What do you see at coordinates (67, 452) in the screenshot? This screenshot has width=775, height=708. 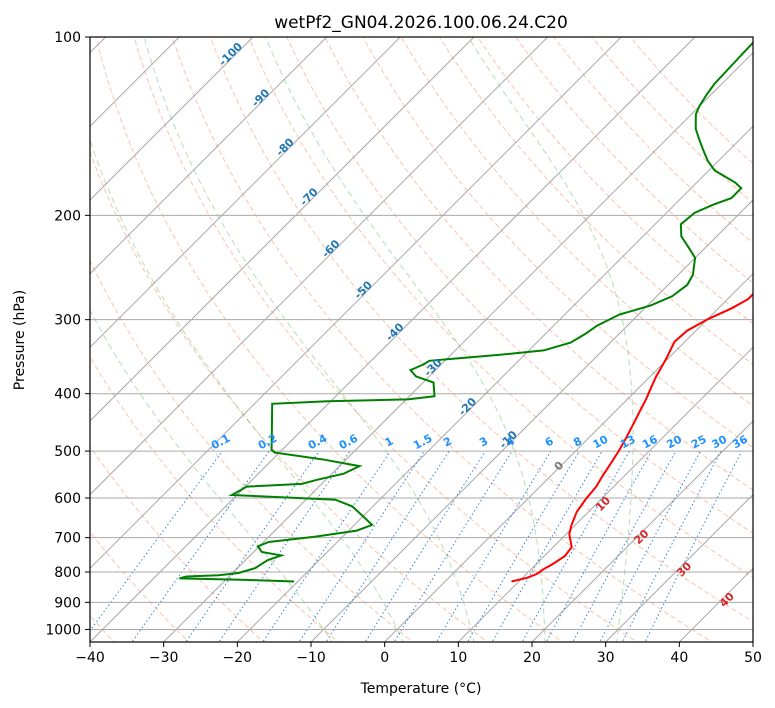 I see `y-tick-label: 500` at bounding box center [67, 452].